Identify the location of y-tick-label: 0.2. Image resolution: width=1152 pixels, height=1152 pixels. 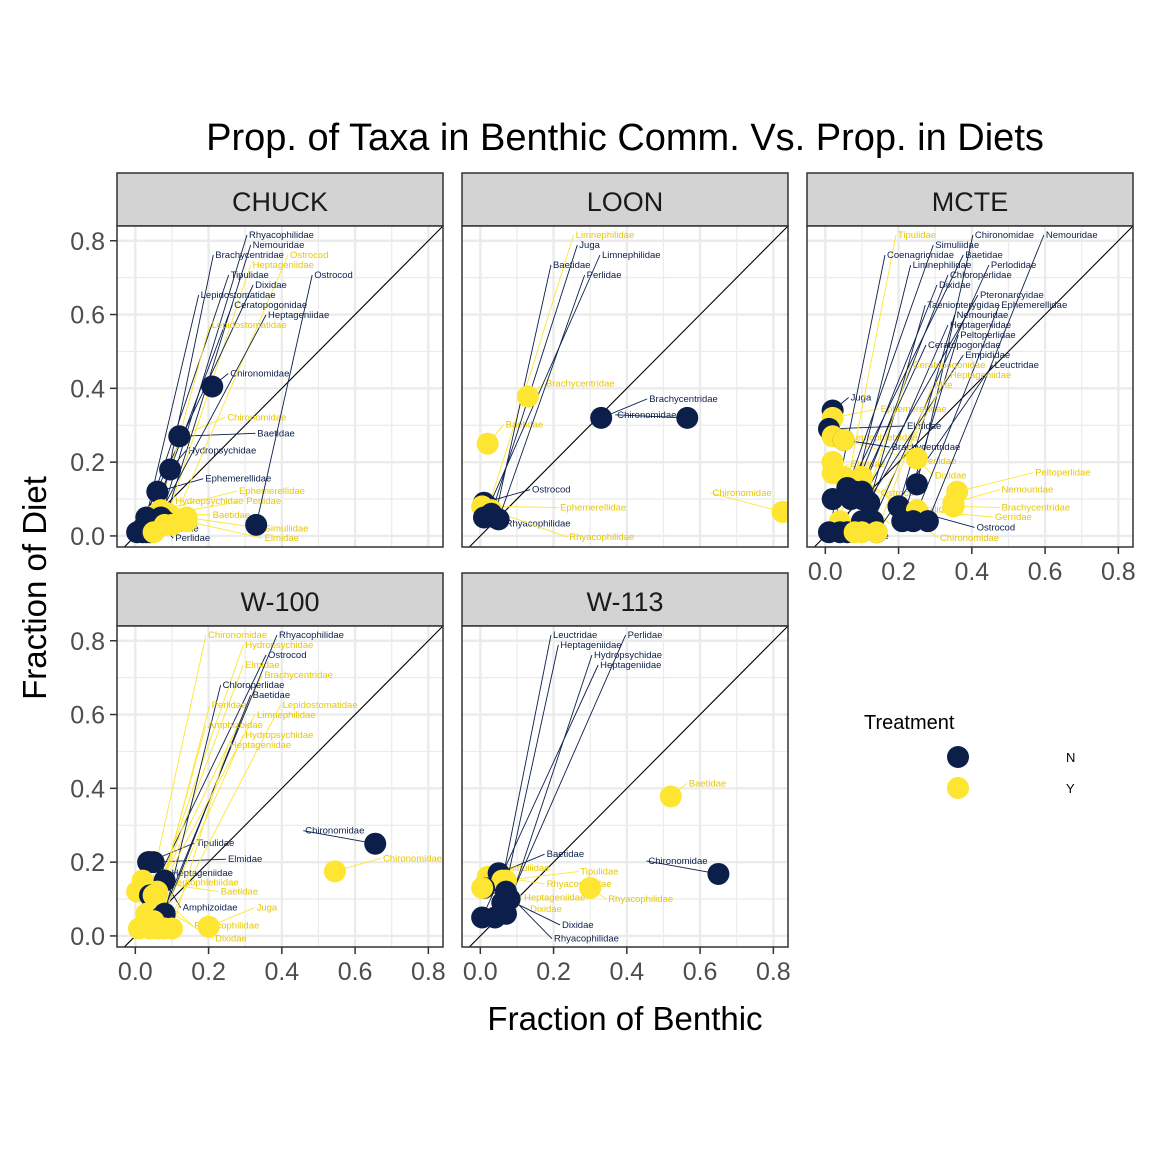
(87, 863).